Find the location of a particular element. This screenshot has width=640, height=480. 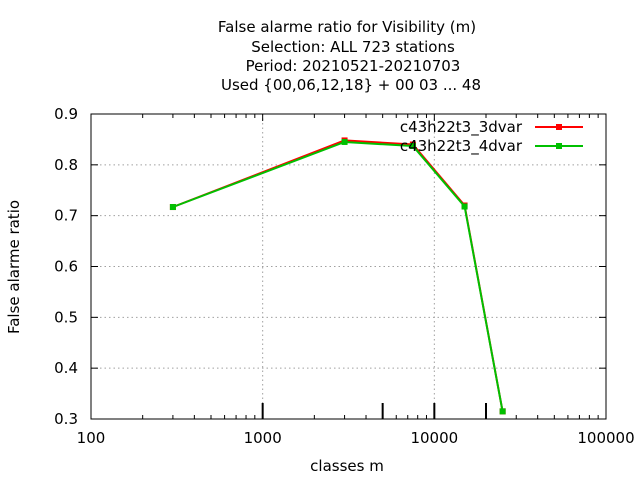

title-line-2: Selection: ALL 723 stations is located at coordinates (353, 47).